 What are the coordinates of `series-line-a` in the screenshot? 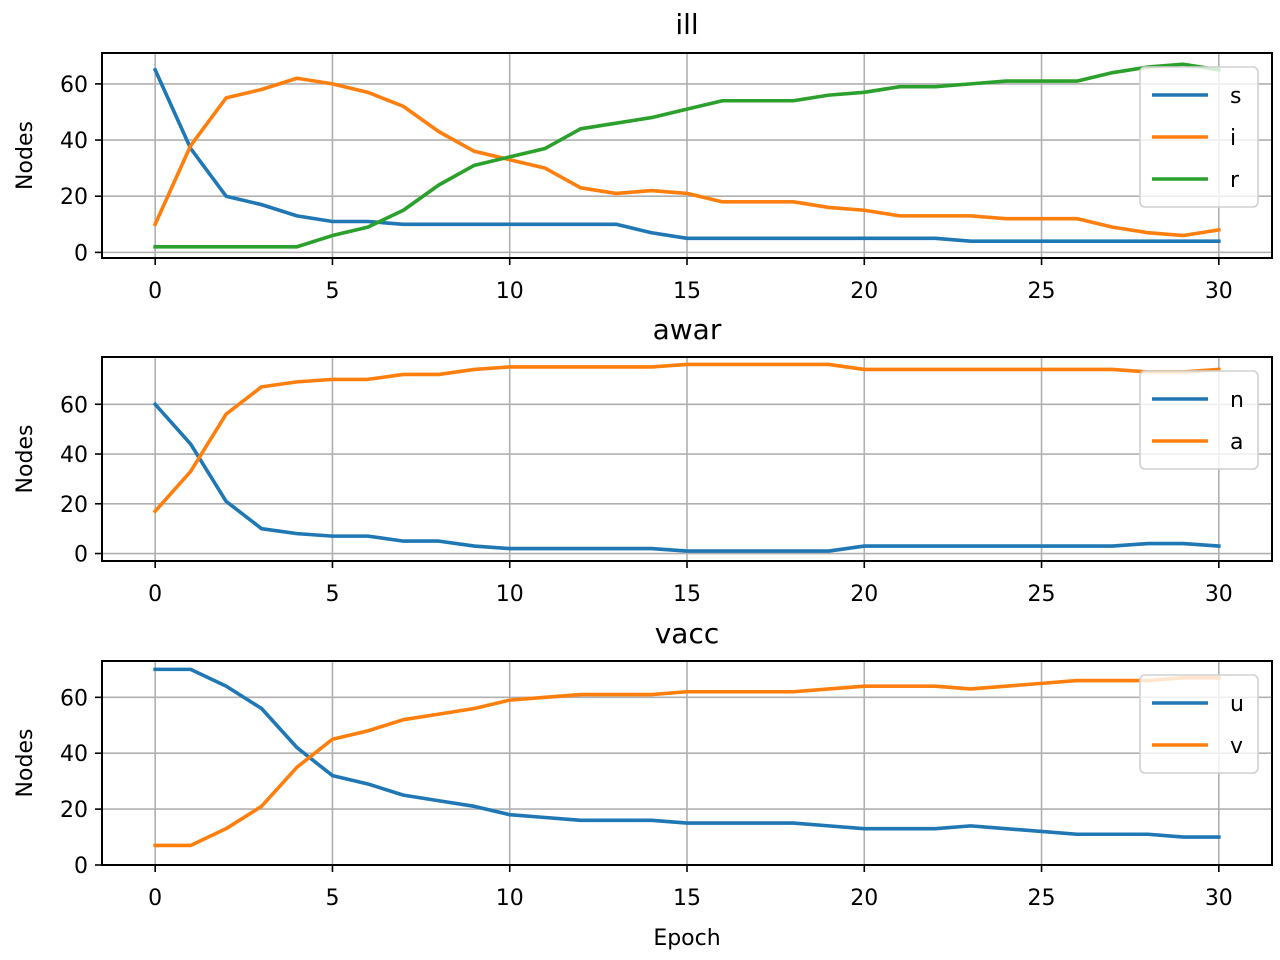 It's located at (686, 438).